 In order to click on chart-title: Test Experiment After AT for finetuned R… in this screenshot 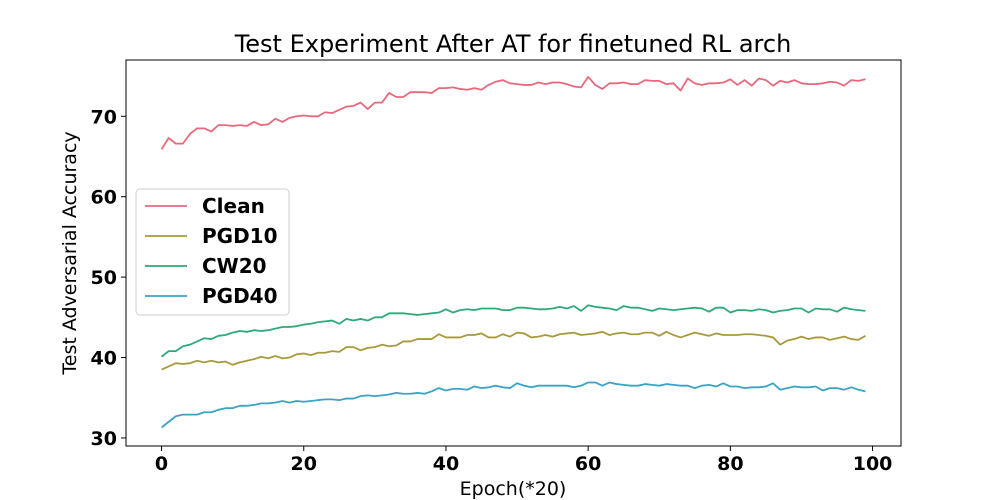, I will do `click(513, 44)`.